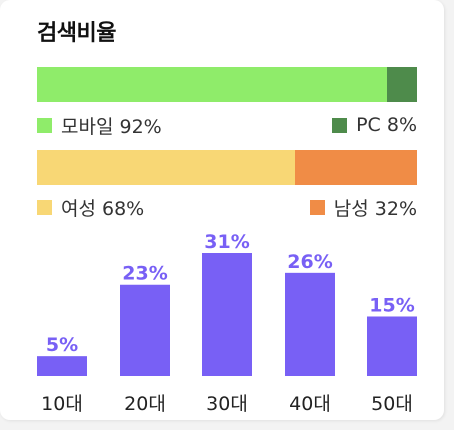 Image resolution: width=454 pixels, height=430 pixels. I want to click on device-ratio-bar, so click(227, 84).